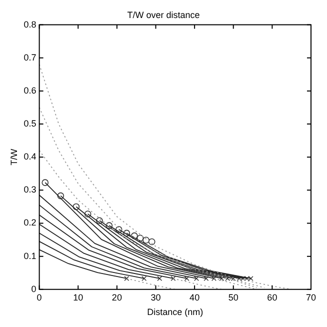  Describe the element at coordinates (233, 297) in the screenshot. I see `x-tick-label: 50` at that location.